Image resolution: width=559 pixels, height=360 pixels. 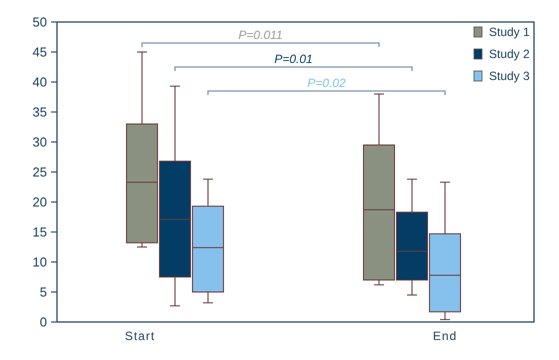 What do you see at coordinates (260, 35) in the screenshot?
I see `annotation: P=0.011` at bounding box center [260, 35].